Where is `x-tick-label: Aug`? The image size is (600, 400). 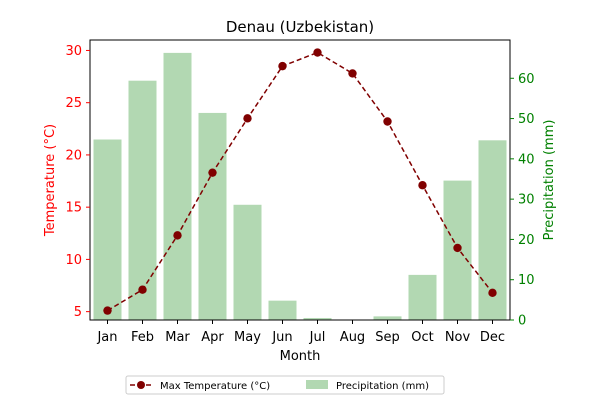
x-tick-label: Aug is located at coordinates (352, 337).